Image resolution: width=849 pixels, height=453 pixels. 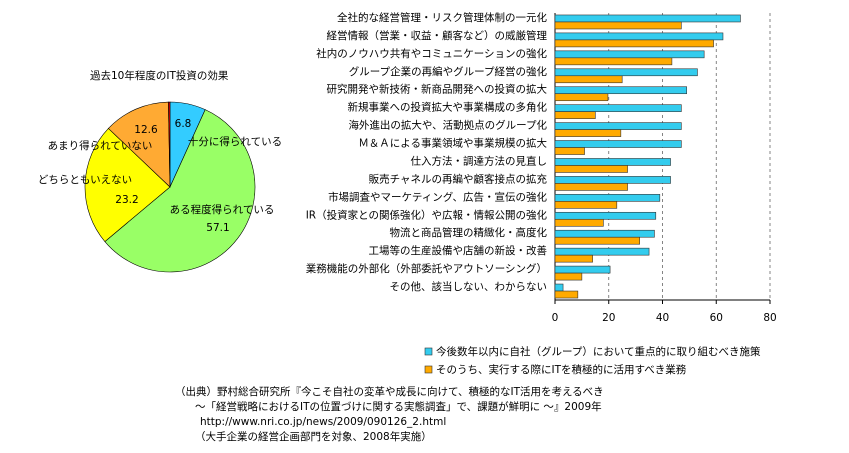 What do you see at coordinates (458, 178) in the screenshot?
I see `y-tick-label: 販売チャネルの再編や顧客接点の拡充` at bounding box center [458, 178].